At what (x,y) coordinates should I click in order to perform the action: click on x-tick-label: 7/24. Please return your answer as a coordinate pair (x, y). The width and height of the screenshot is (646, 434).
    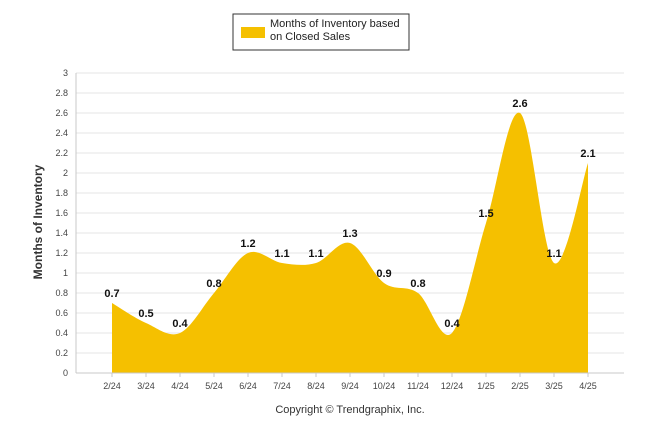
    Looking at the image, I should click on (282, 386).